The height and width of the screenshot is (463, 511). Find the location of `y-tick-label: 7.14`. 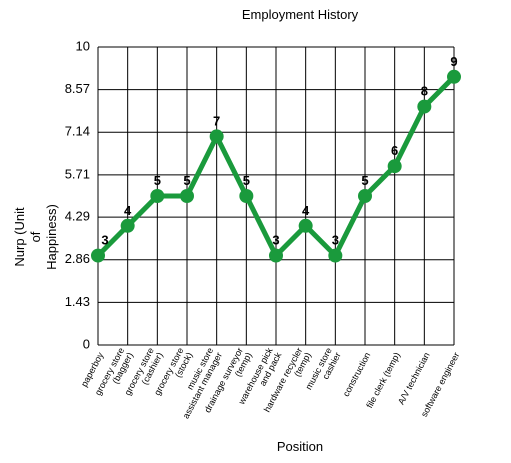

y-tick-label: 7.14 is located at coordinates (77, 131).